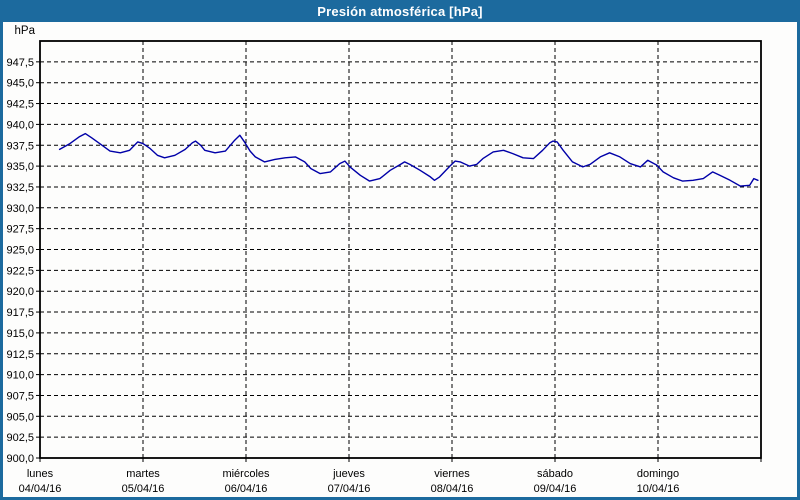 This screenshot has height=500, width=800. Describe the element at coordinates (452, 489) in the screenshot. I see `x-axis-date-label: 08/04/16` at that location.